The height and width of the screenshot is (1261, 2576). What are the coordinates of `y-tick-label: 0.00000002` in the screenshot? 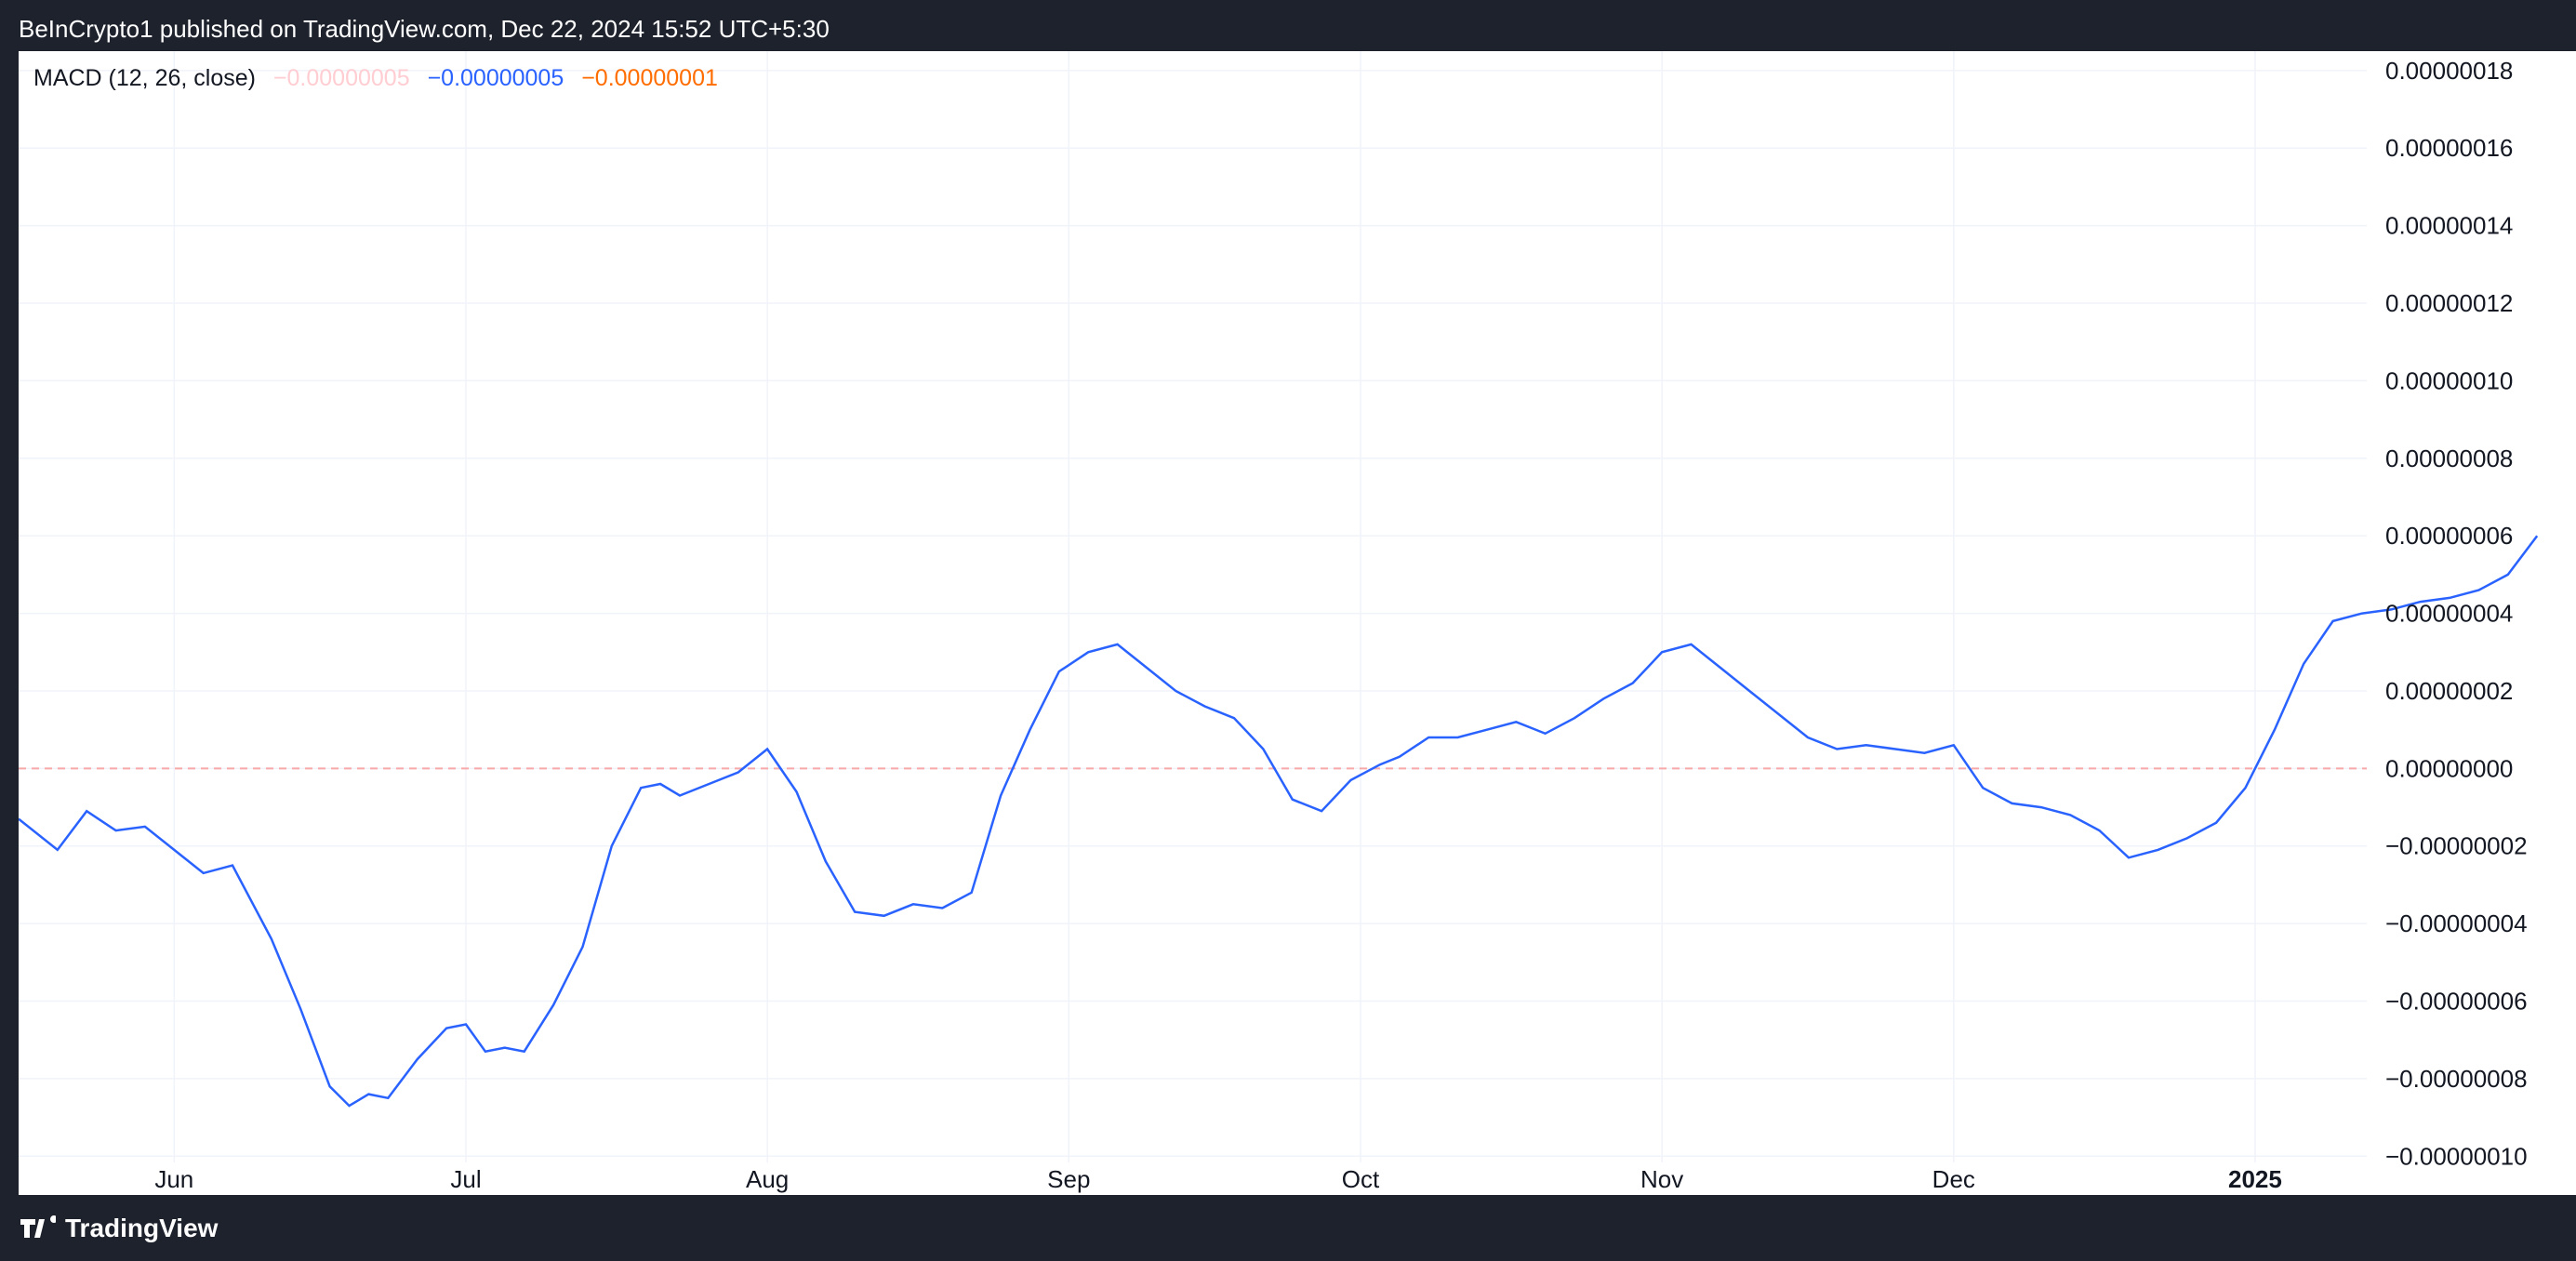 It's located at (2449, 691).